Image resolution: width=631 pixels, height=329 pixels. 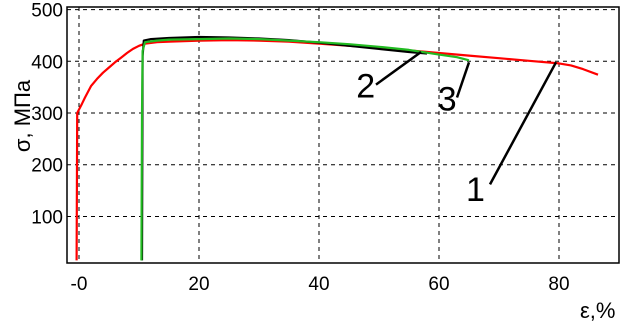 What do you see at coordinates (438, 284) in the screenshot?
I see `x-tick-label: 60` at bounding box center [438, 284].